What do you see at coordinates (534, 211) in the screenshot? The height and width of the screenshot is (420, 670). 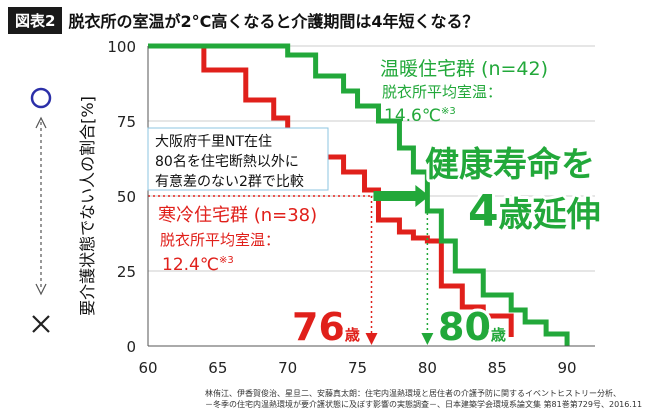 I see `headline-line-2: 4歳延伸` at bounding box center [534, 211].